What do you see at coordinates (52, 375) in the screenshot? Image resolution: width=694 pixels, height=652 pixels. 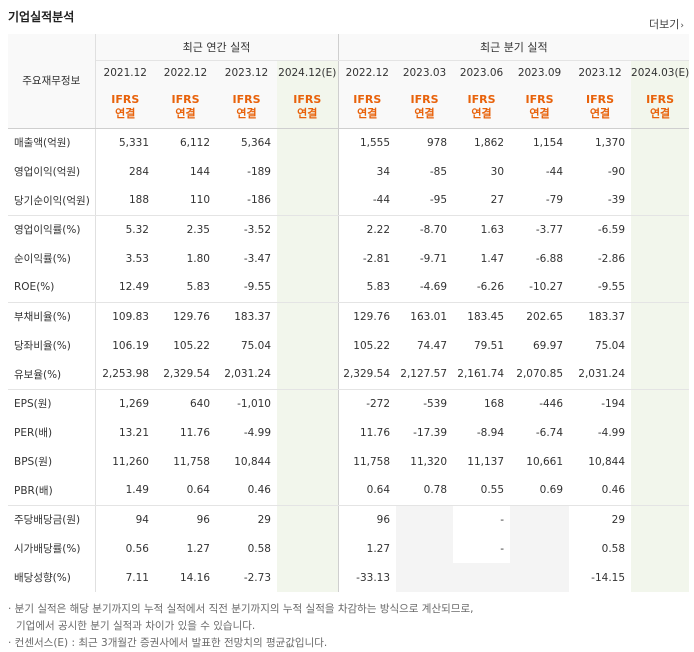 I see `row-label: 유보율(%)` at bounding box center [52, 375].